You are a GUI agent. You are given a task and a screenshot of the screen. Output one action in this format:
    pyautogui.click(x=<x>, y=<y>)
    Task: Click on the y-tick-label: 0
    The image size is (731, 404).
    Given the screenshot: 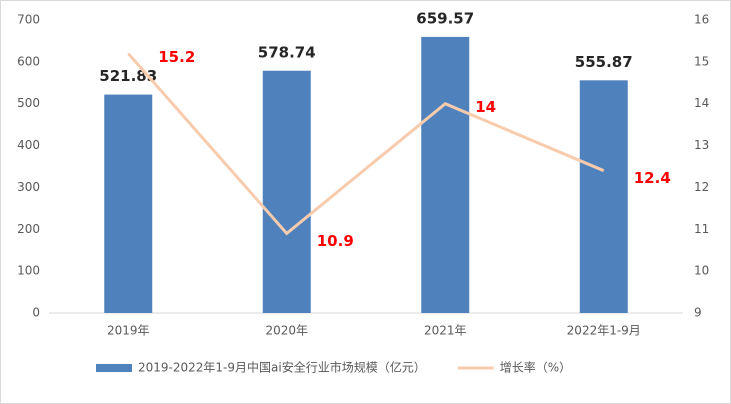 What is the action you would take?
    pyautogui.click(x=36, y=313)
    